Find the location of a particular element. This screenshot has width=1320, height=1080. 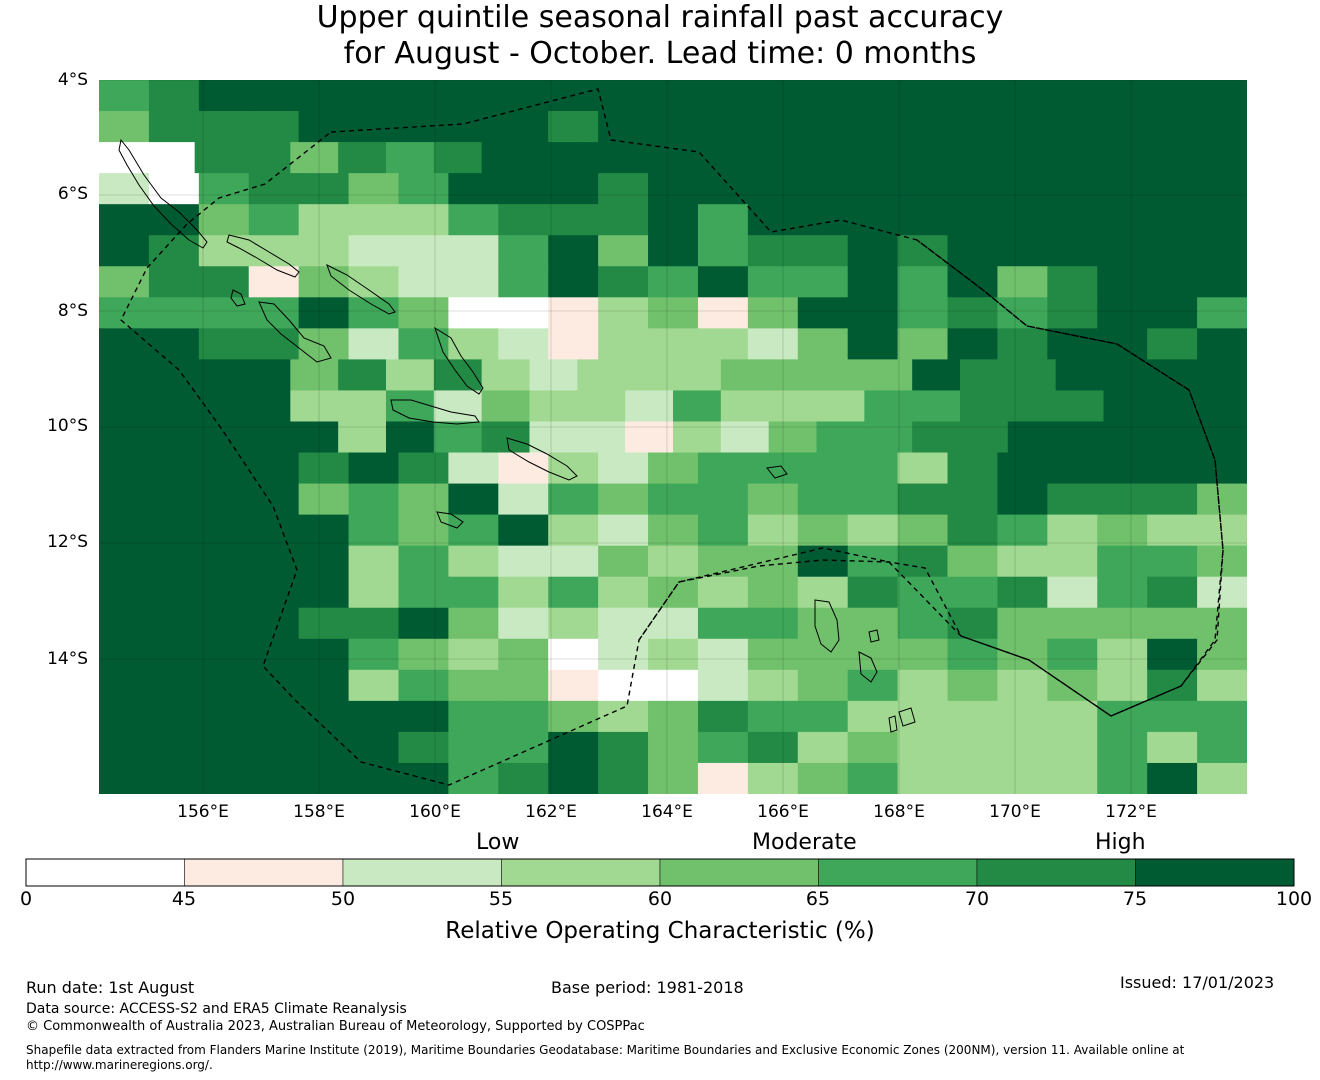

base-period: Base period: 1981-2018 is located at coordinates (647, 987).